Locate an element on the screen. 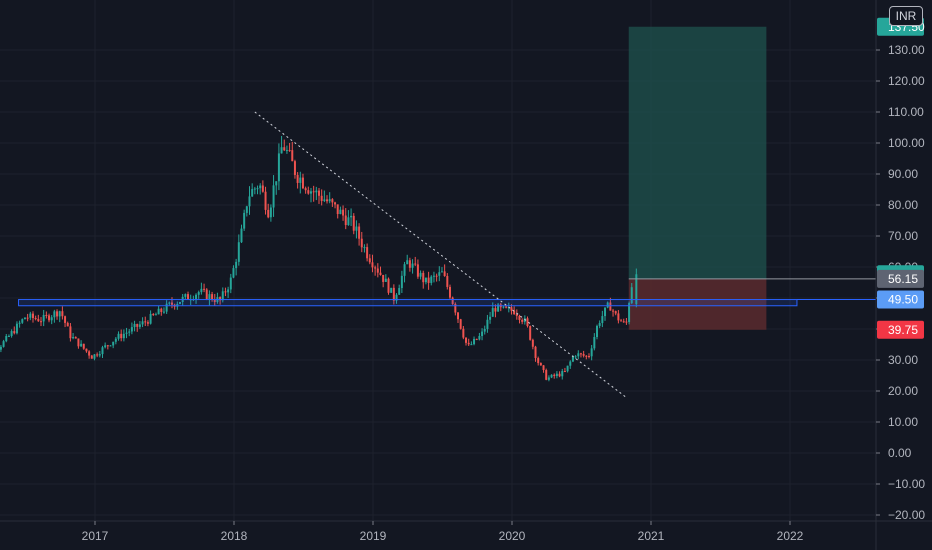 Image resolution: width=932 pixels, height=550 pixels. time-tick-label: 2022 is located at coordinates (790, 536).